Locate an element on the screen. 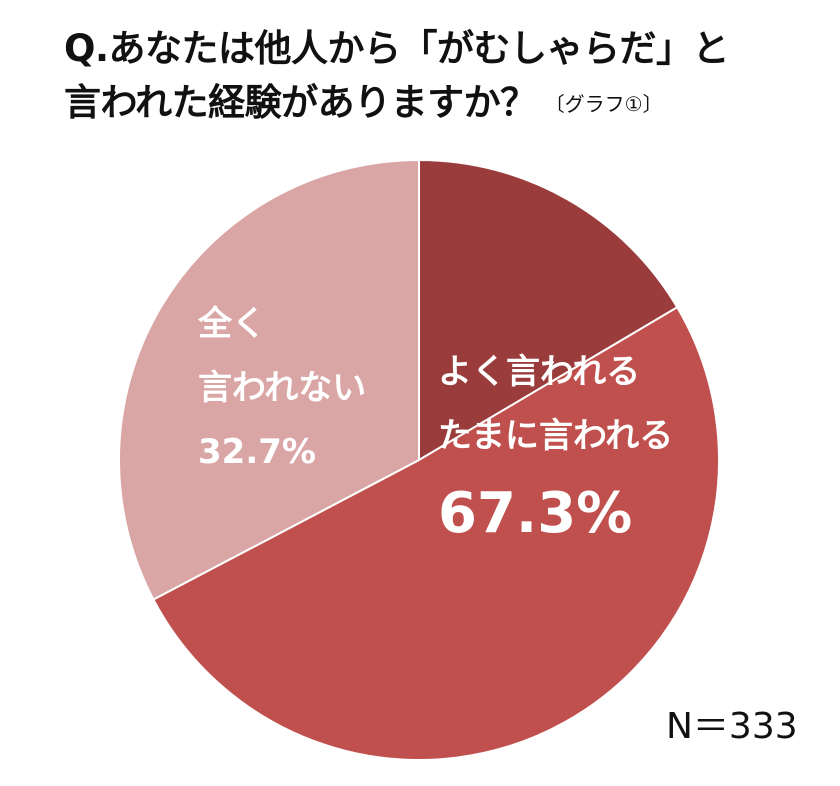 This screenshot has width=840, height=786. sample-size-label: N＝333 is located at coordinates (732, 726).